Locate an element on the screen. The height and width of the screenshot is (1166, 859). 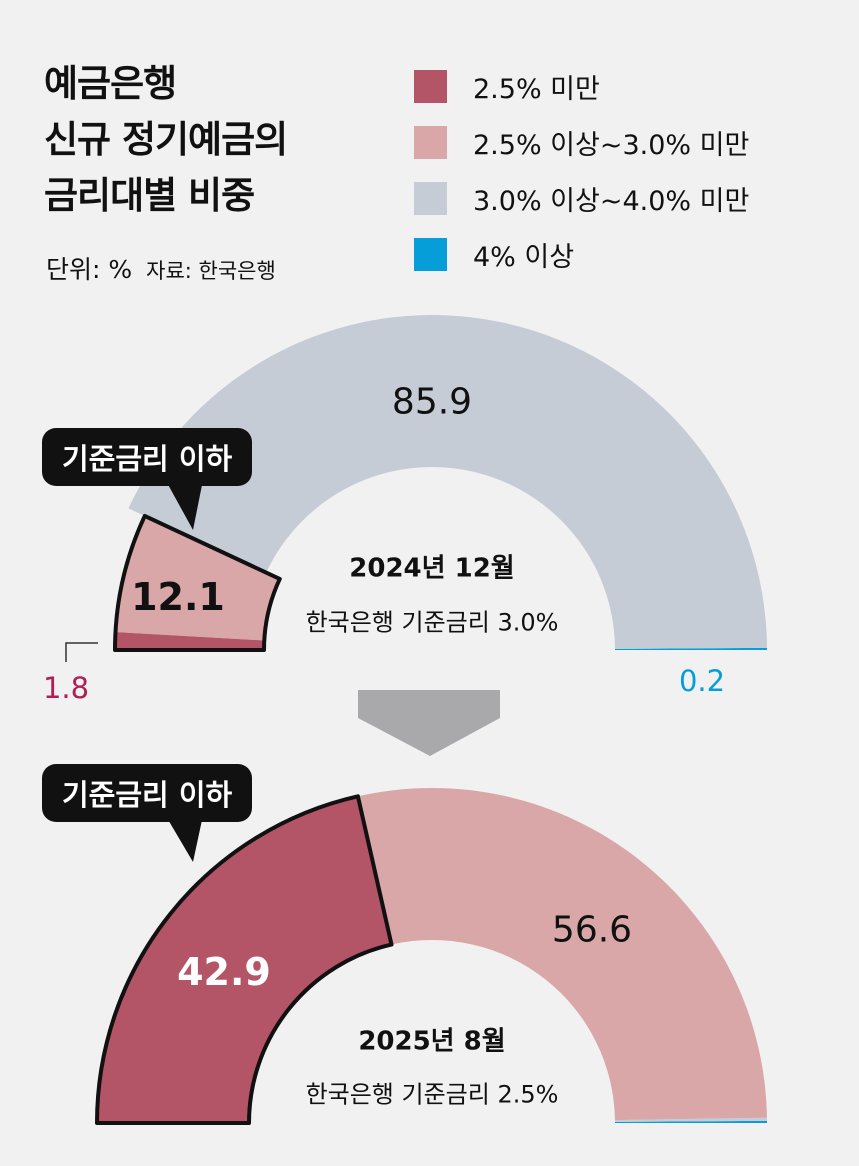
unit-label: 단위: % is located at coordinates (89, 269).